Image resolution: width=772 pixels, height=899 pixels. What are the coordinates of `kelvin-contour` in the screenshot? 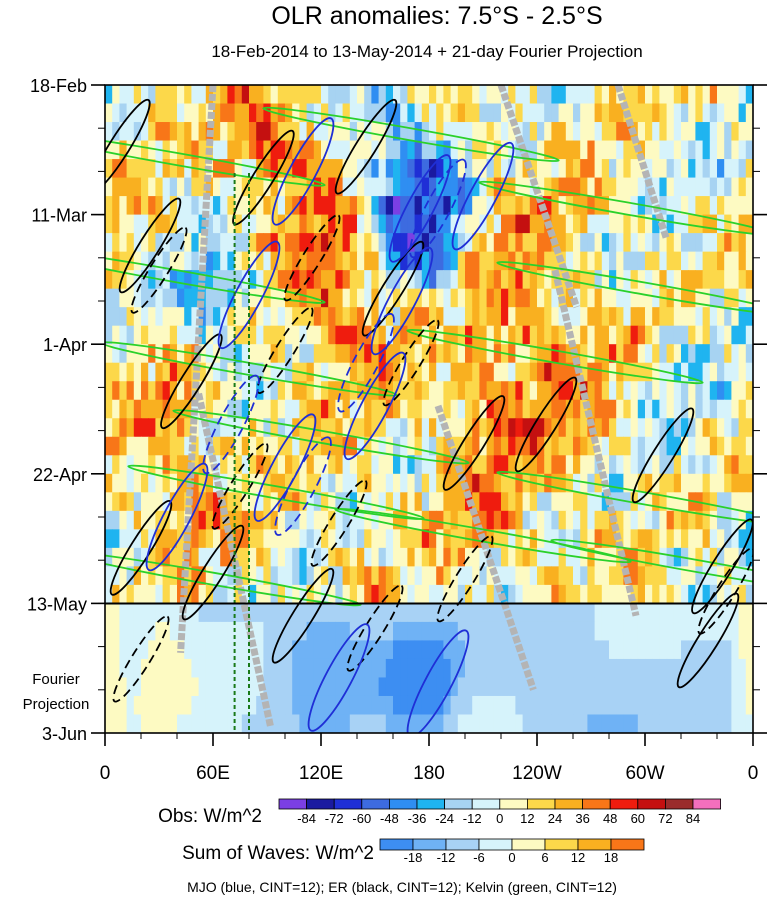 It's located at (215, 159).